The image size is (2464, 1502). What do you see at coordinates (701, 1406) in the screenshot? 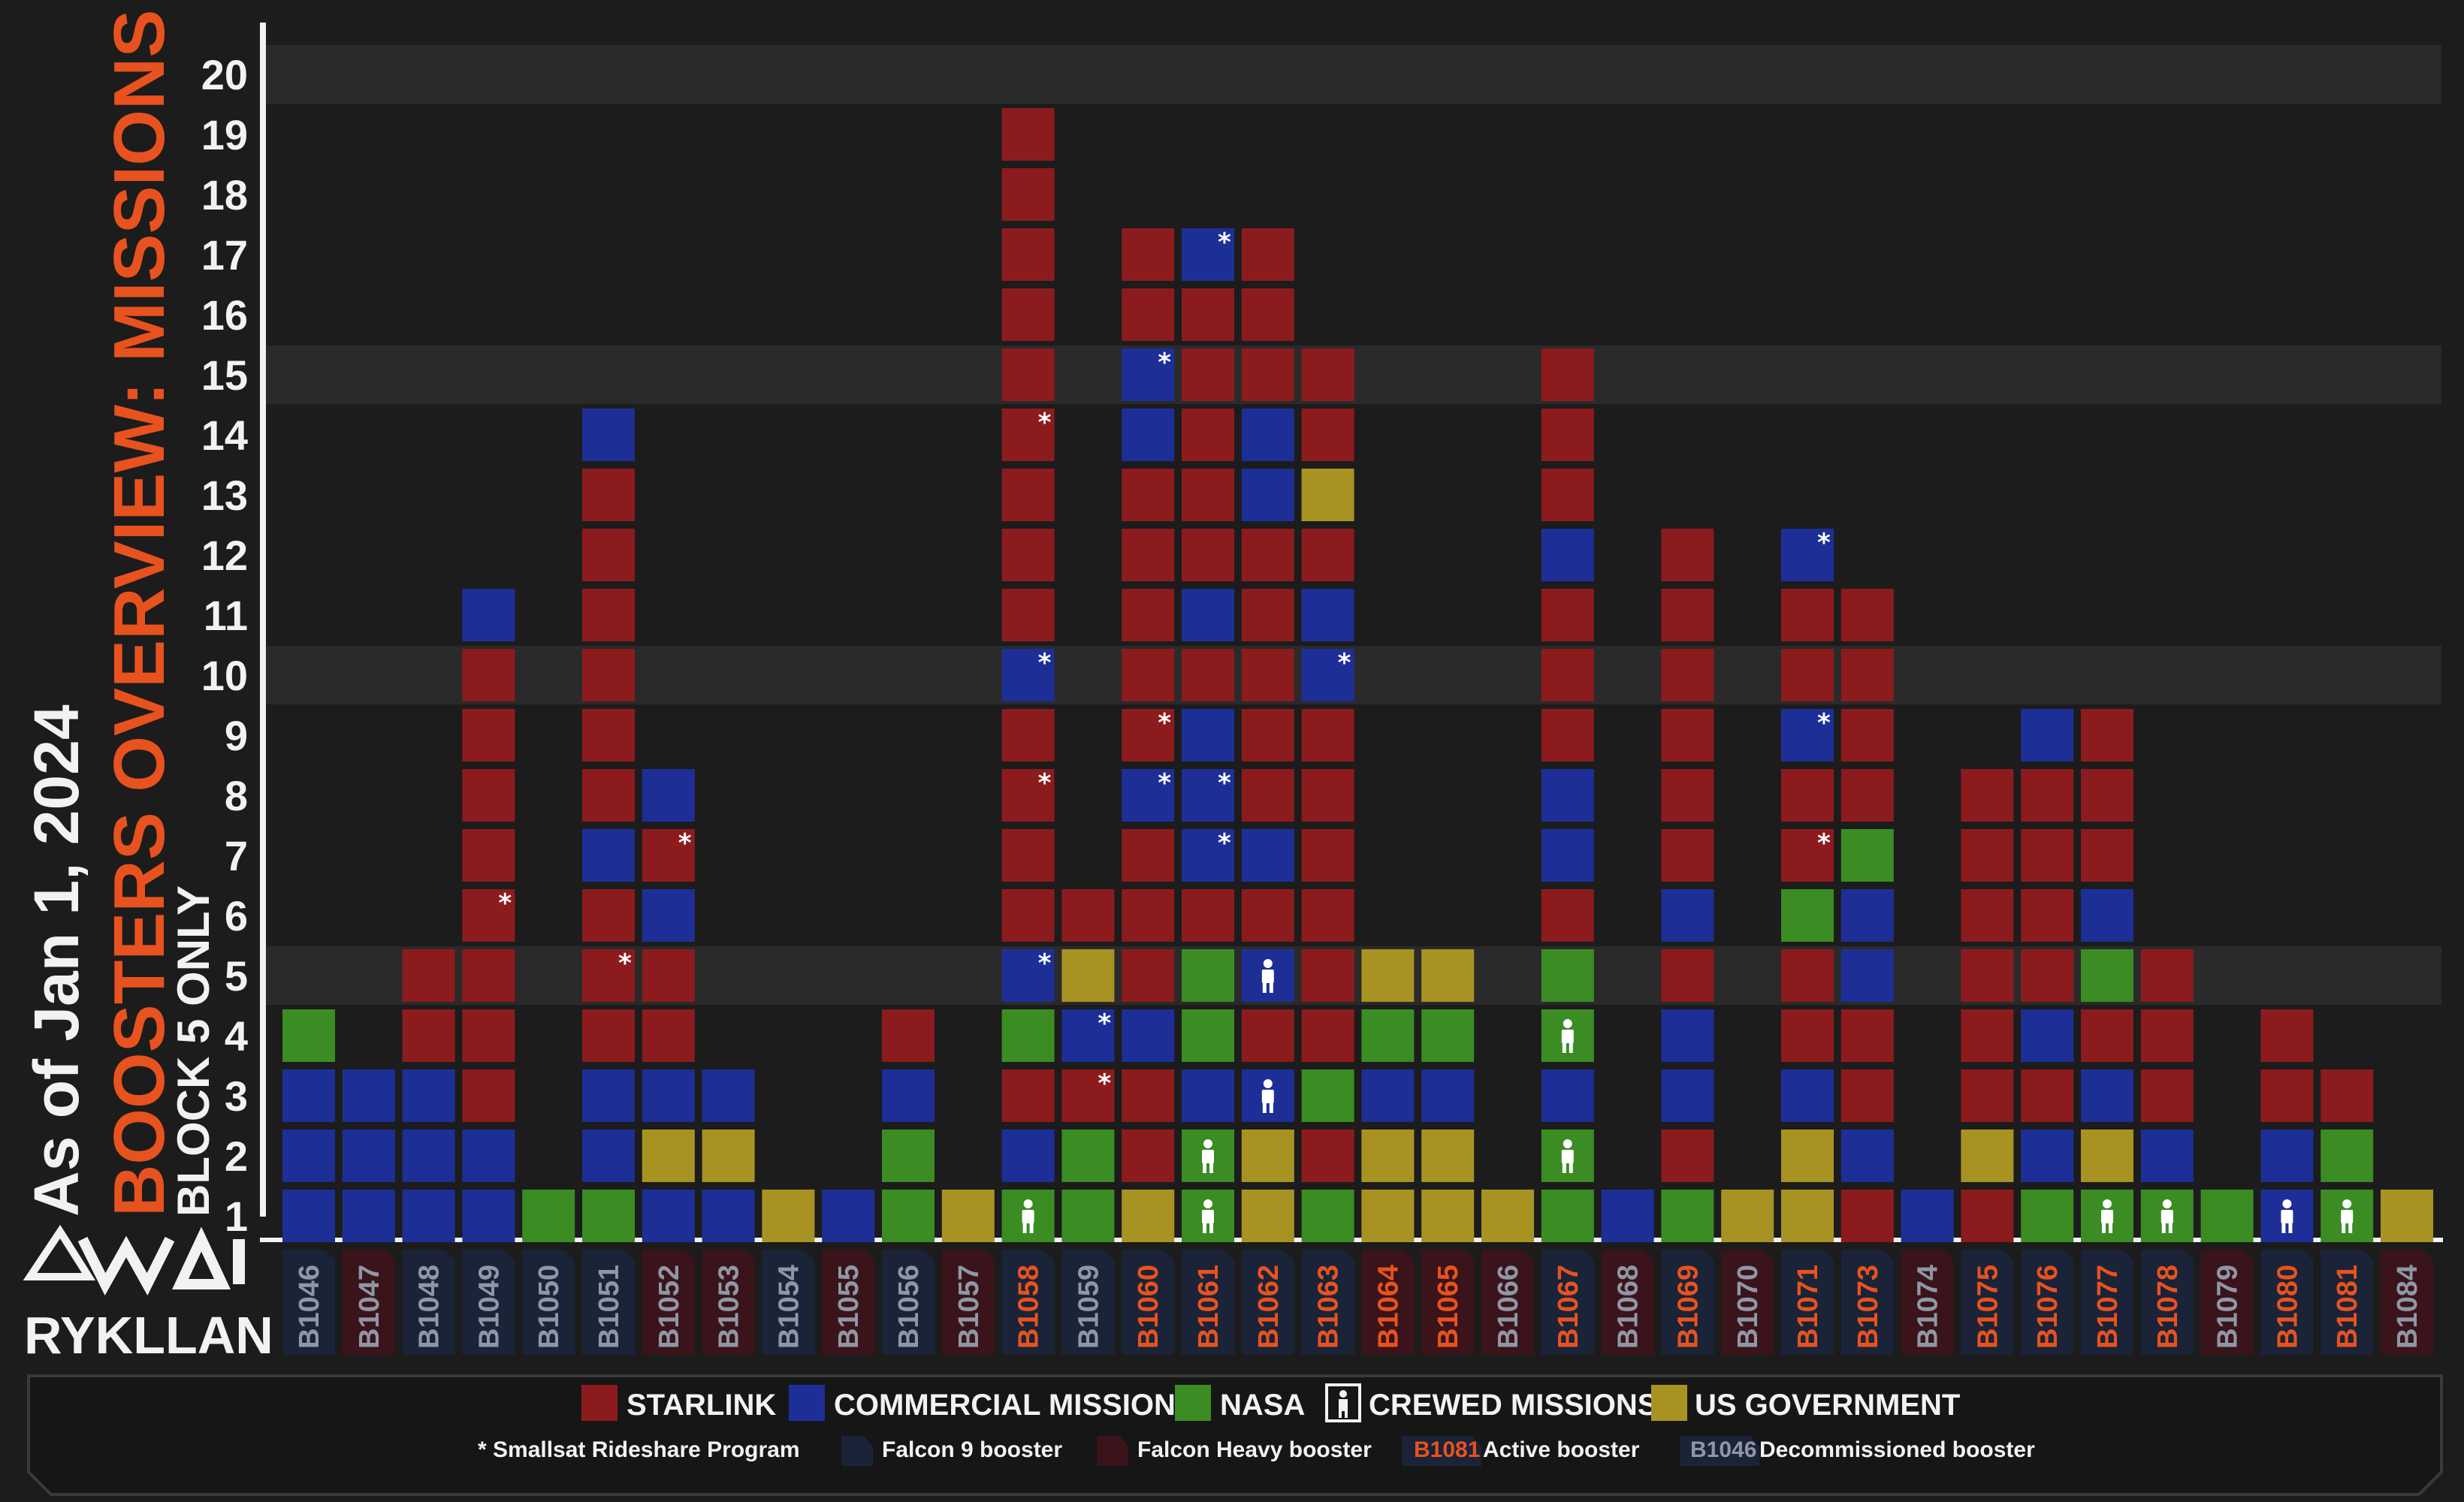
I see `legend-starlink: STARLINK` at bounding box center [701, 1406].